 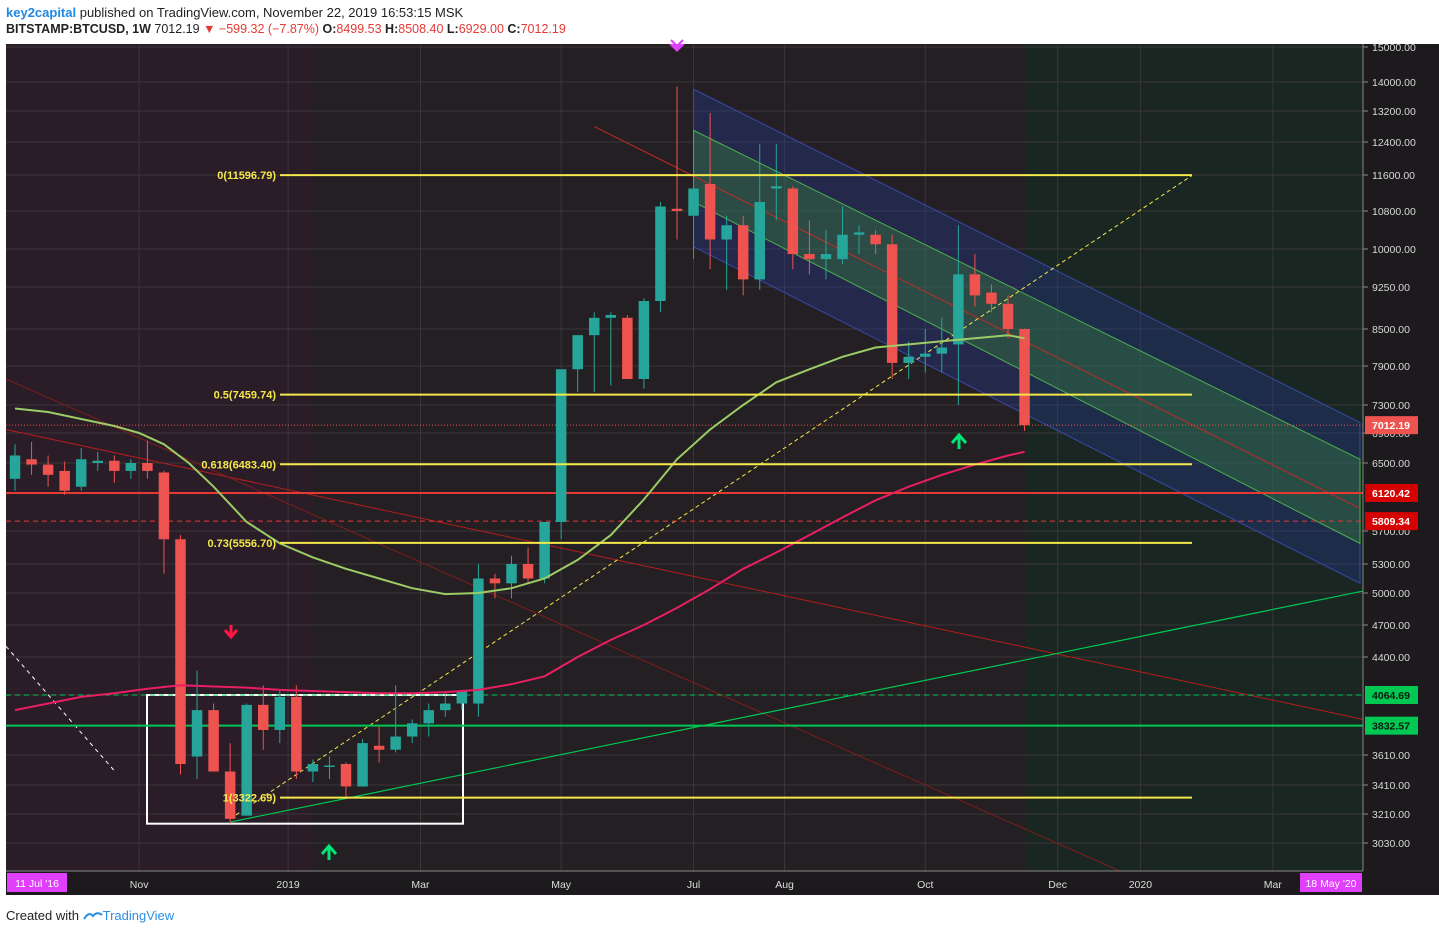 What do you see at coordinates (1394, 112) in the screenshot?
I see `price-tick-label: 13200.00` at bounding box center [1394, 112].